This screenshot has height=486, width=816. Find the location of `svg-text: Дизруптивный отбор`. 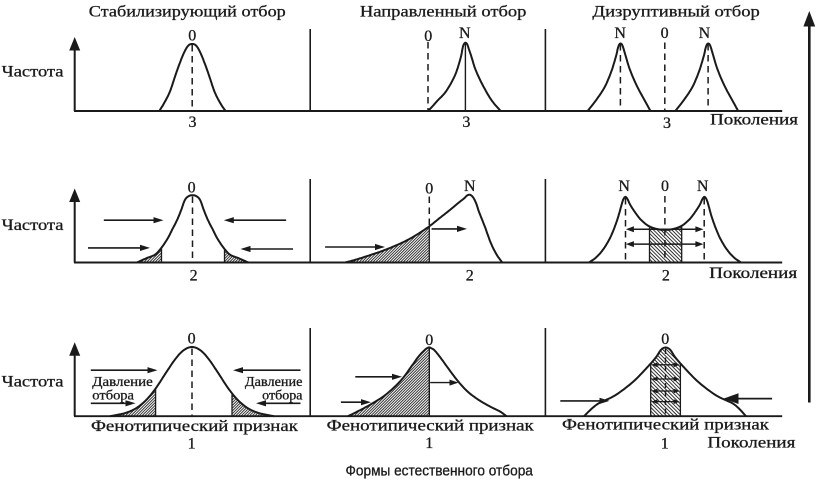

svg-text: Дизруптивный отбор is located at coordinates (675, 11).